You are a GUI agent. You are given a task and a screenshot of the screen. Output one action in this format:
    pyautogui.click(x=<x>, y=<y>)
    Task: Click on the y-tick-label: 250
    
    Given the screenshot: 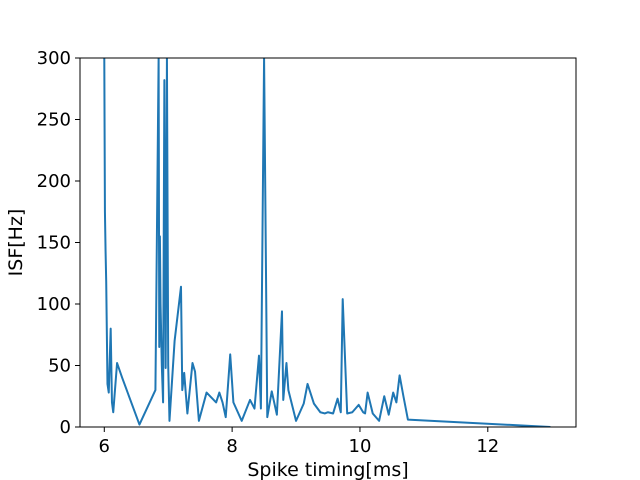 What is the action you would take?
    pyautogui.click(x=54, y=120)
    